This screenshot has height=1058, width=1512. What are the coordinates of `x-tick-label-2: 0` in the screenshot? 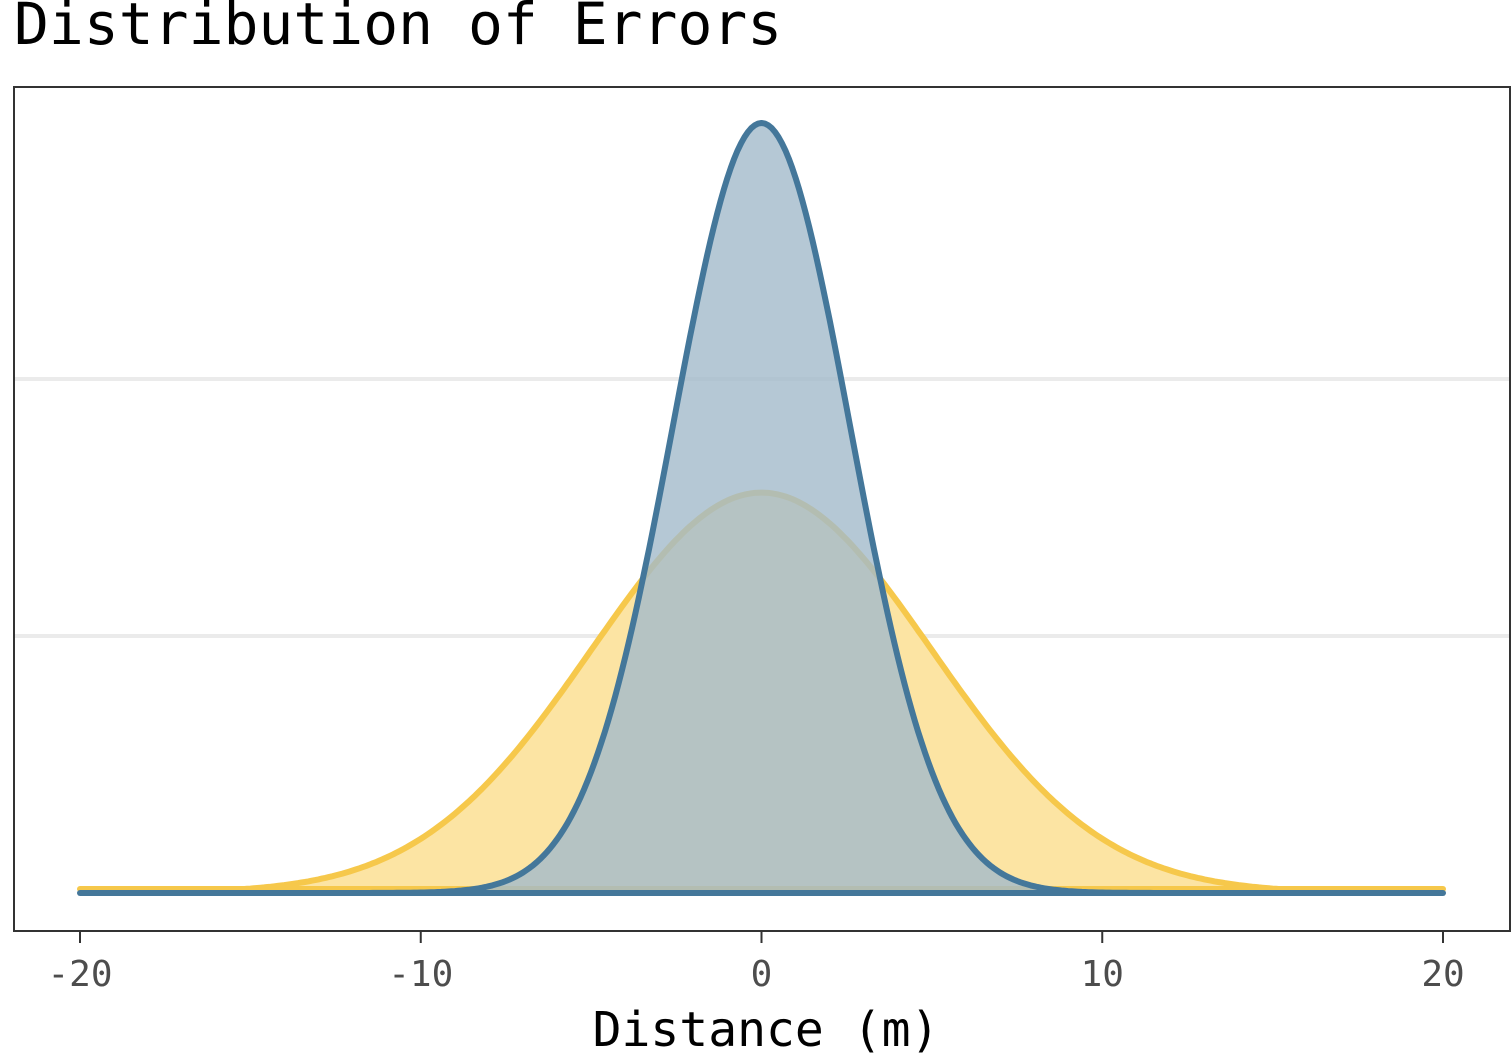 It's located at (762, 974).